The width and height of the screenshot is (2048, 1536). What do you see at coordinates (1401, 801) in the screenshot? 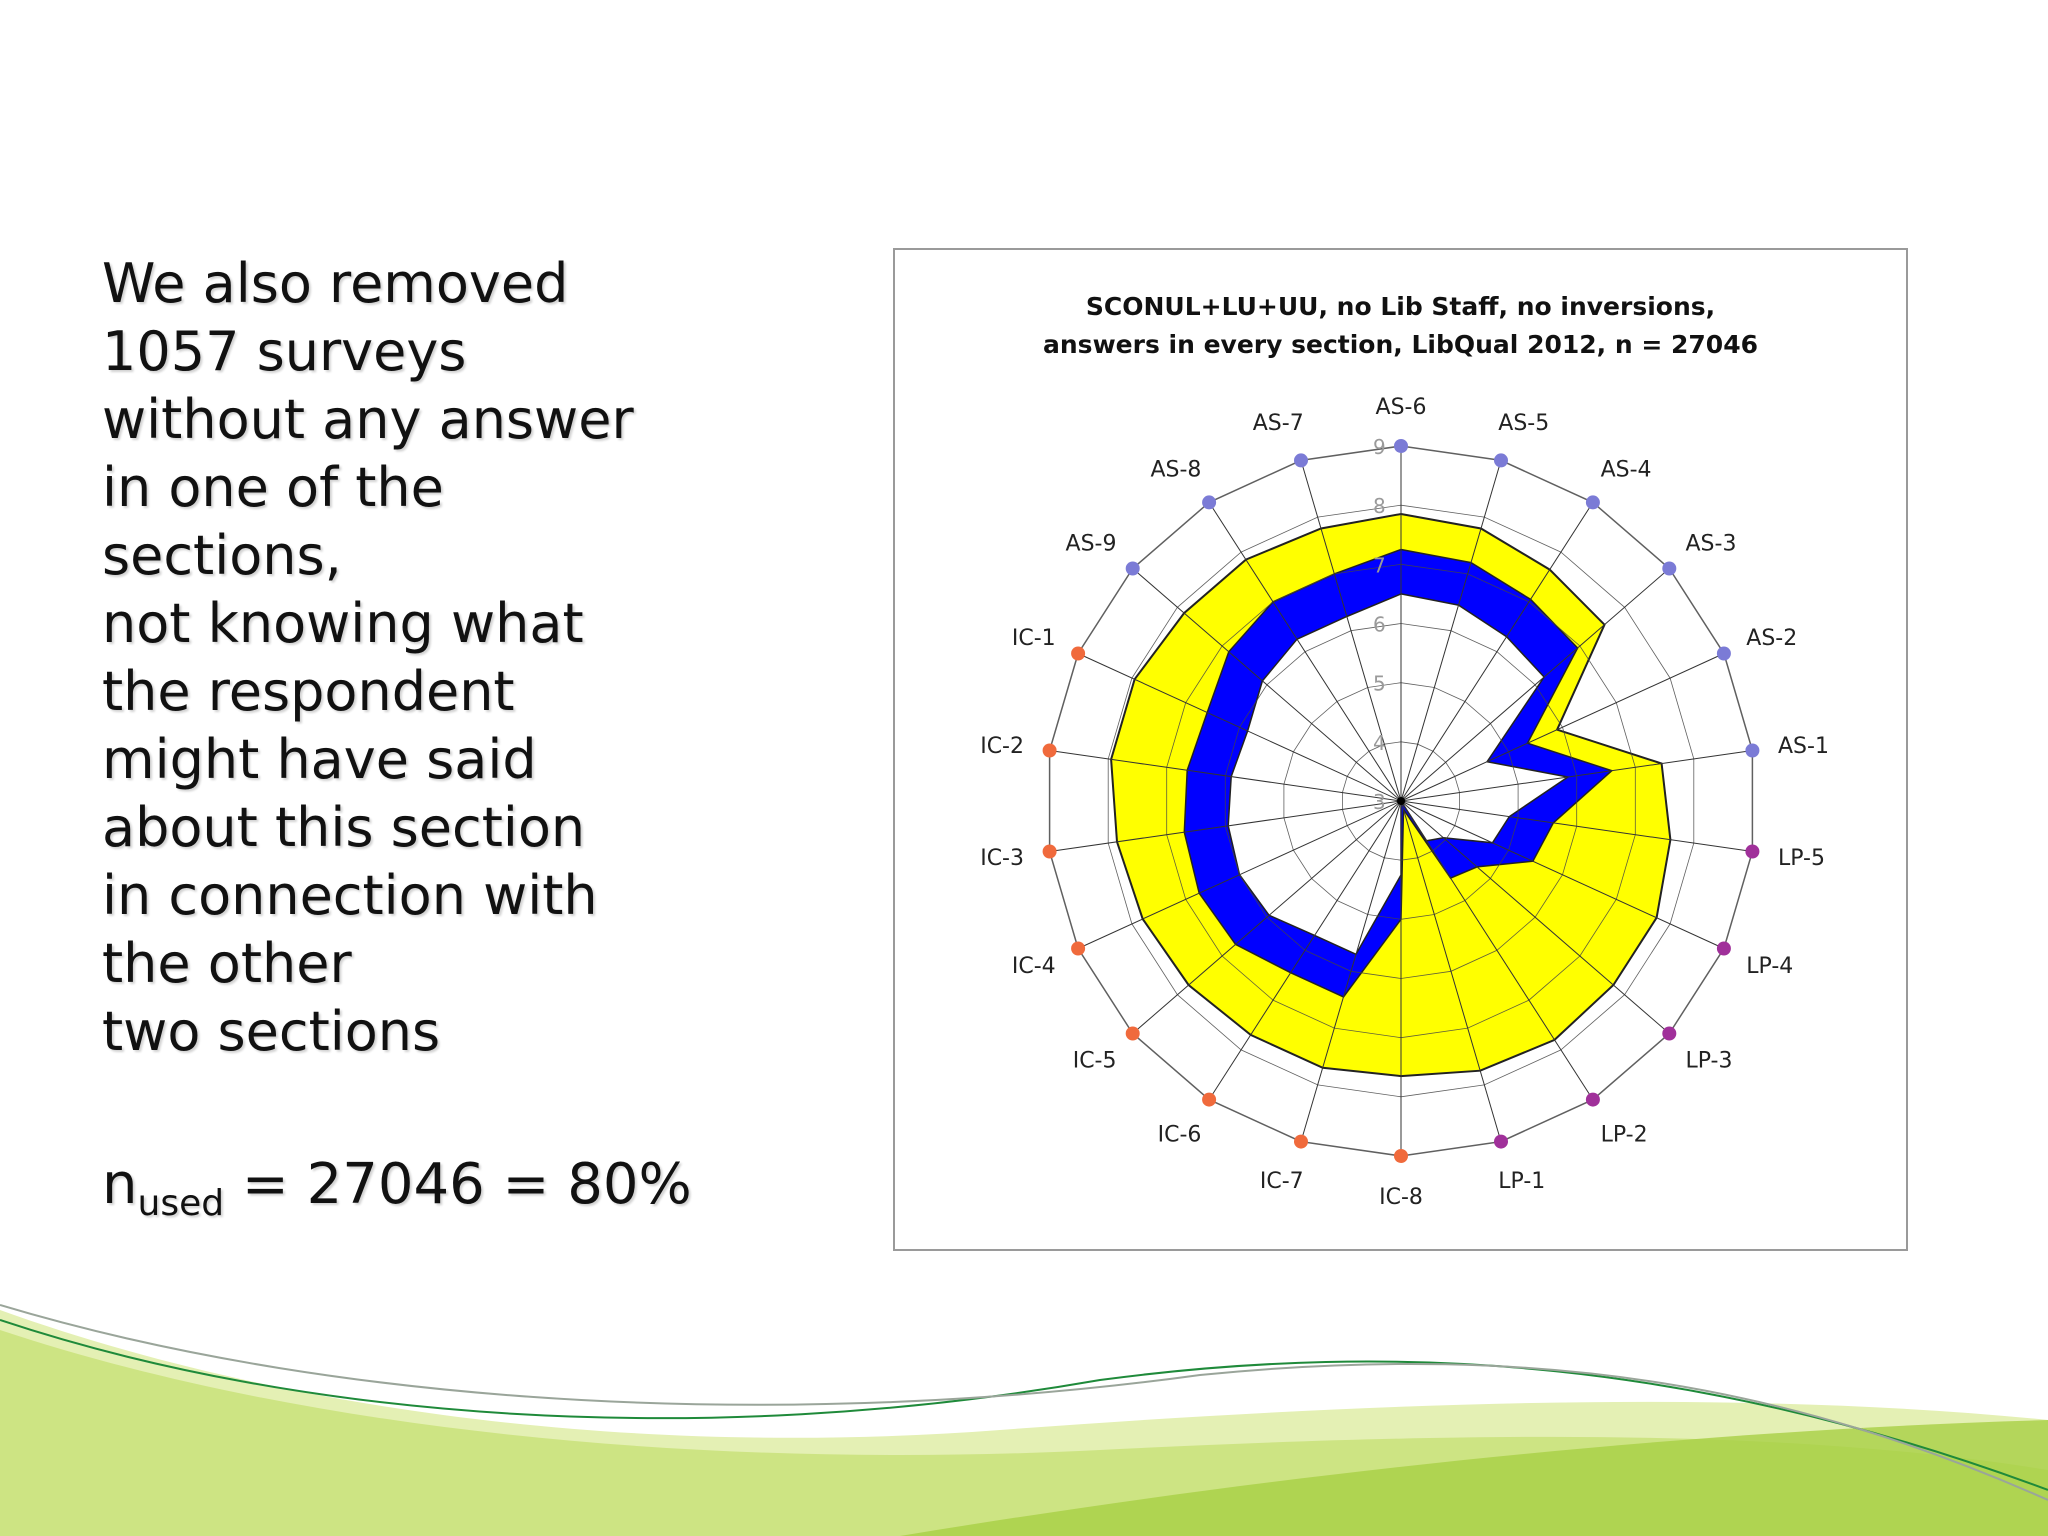
I see `radar-center` at bounding box center [1401, 801].